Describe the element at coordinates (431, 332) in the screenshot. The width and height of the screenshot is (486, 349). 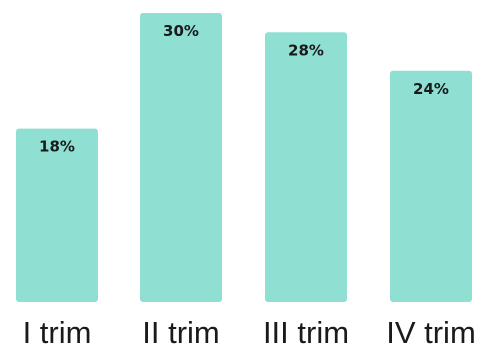
I see `category-label: IV trim` at that location.